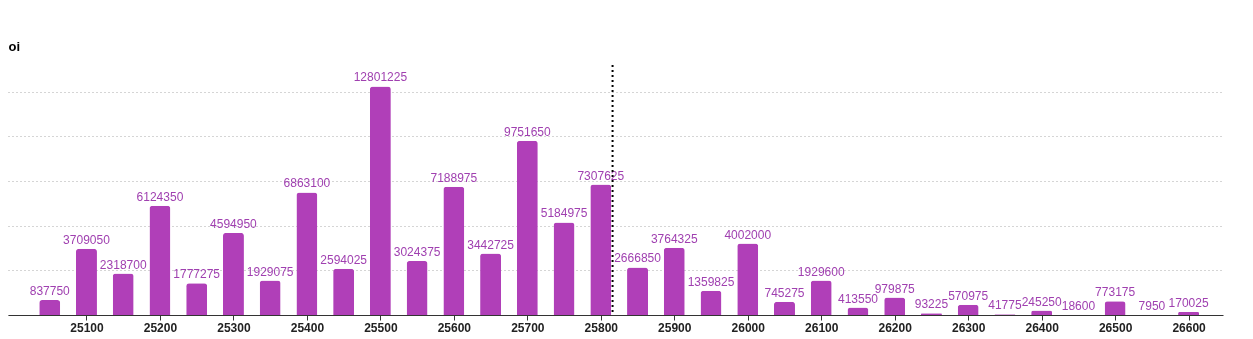 This screenshot has width=1253, height=339. What do you see at coordinates (638, 258) in the screenshot?
I see `data-label: 2666850` at bounding box center [638, 258].